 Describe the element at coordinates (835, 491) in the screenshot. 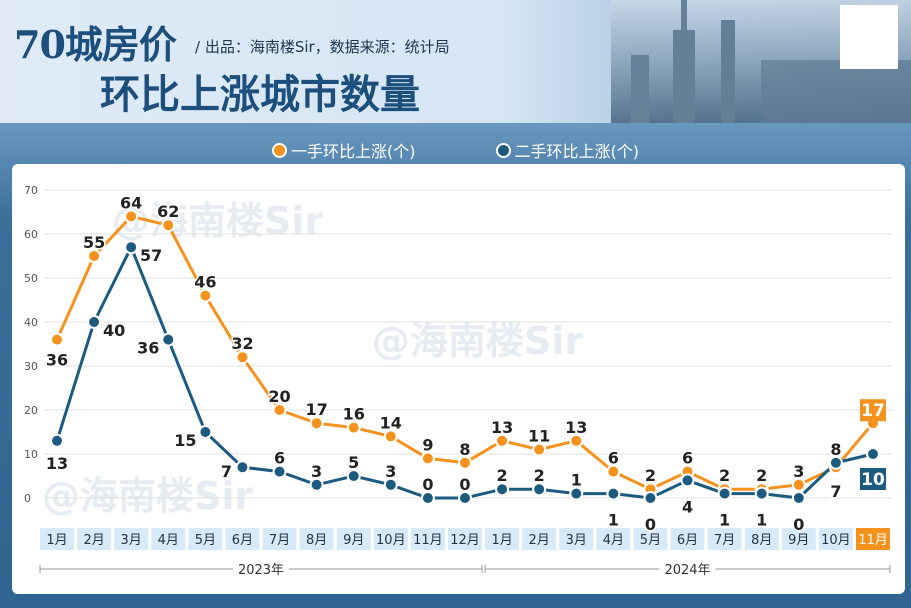

I see `data-label: 7` at that location.